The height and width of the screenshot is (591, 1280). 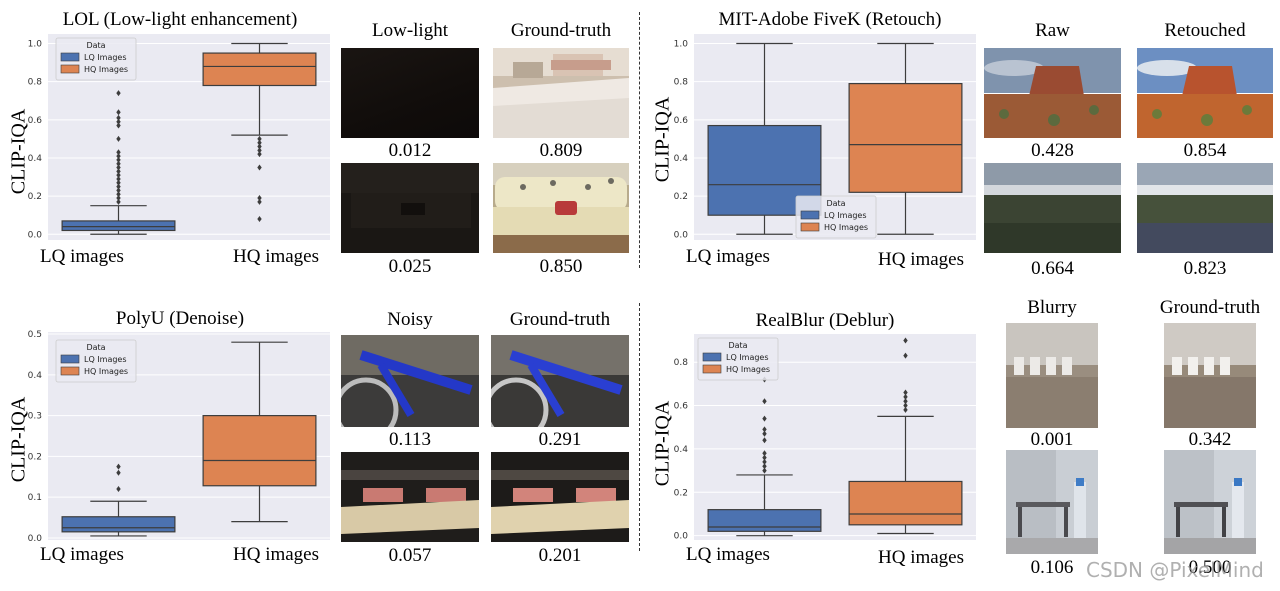 What do you see at coordinates (560, 439) in the screenshot?
I see `score-label: 0.291` at bounding box center [560, 439].